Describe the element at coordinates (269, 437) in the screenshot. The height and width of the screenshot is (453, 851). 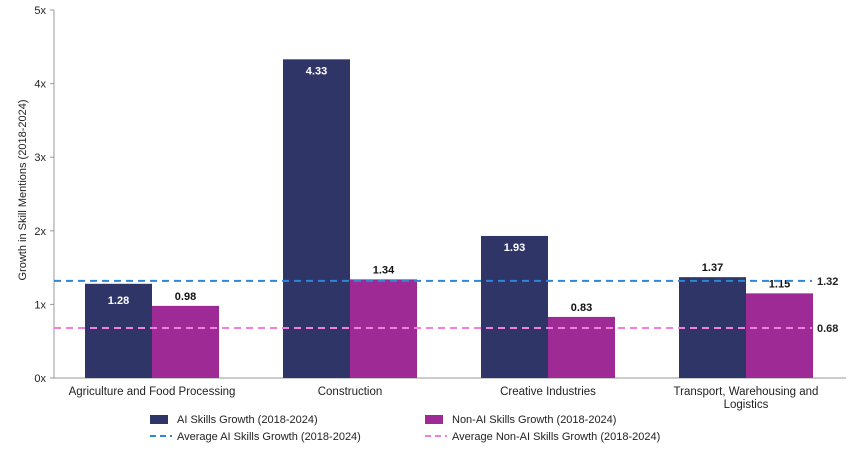
I see `legend-entry: Average AI Skills Growth (2018-2024)` at that location.